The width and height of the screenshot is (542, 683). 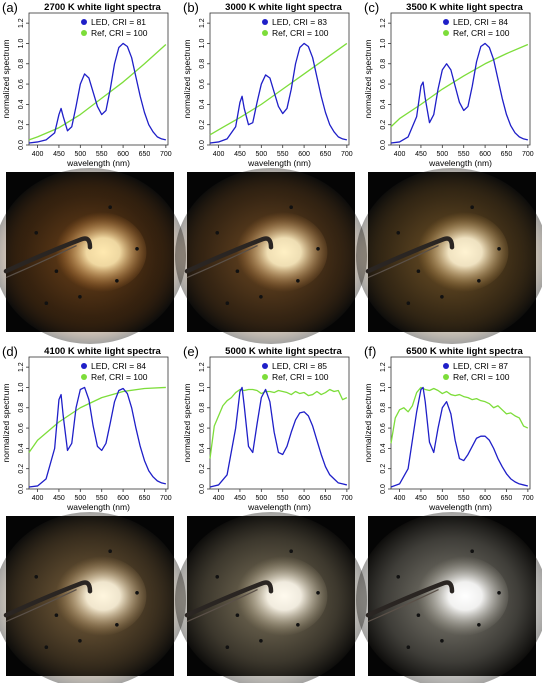 I want to click on photo-5000k, so click(x=271, y=597).